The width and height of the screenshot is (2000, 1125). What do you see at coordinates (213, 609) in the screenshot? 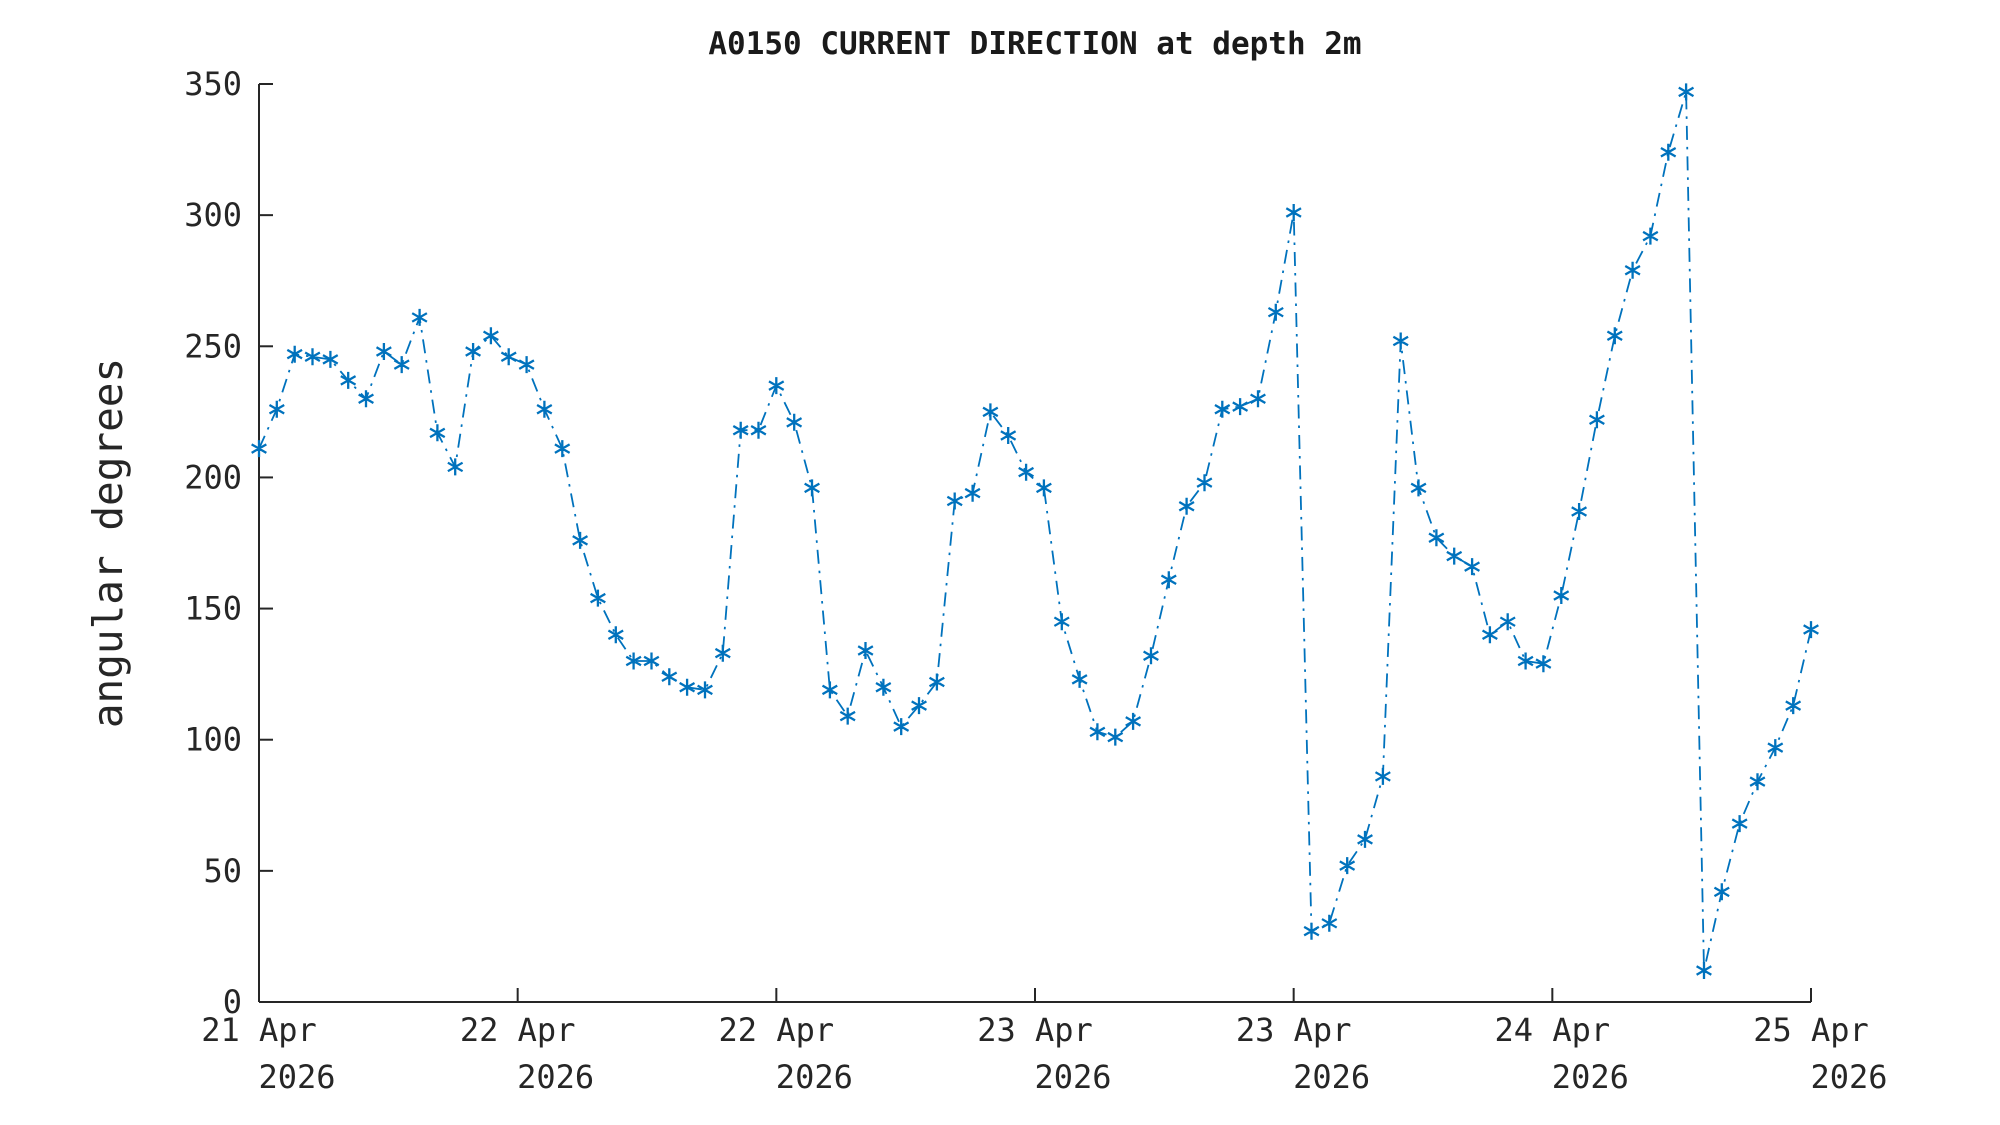
I see `y-tick-label: 150` at bounding box center [213, 609].